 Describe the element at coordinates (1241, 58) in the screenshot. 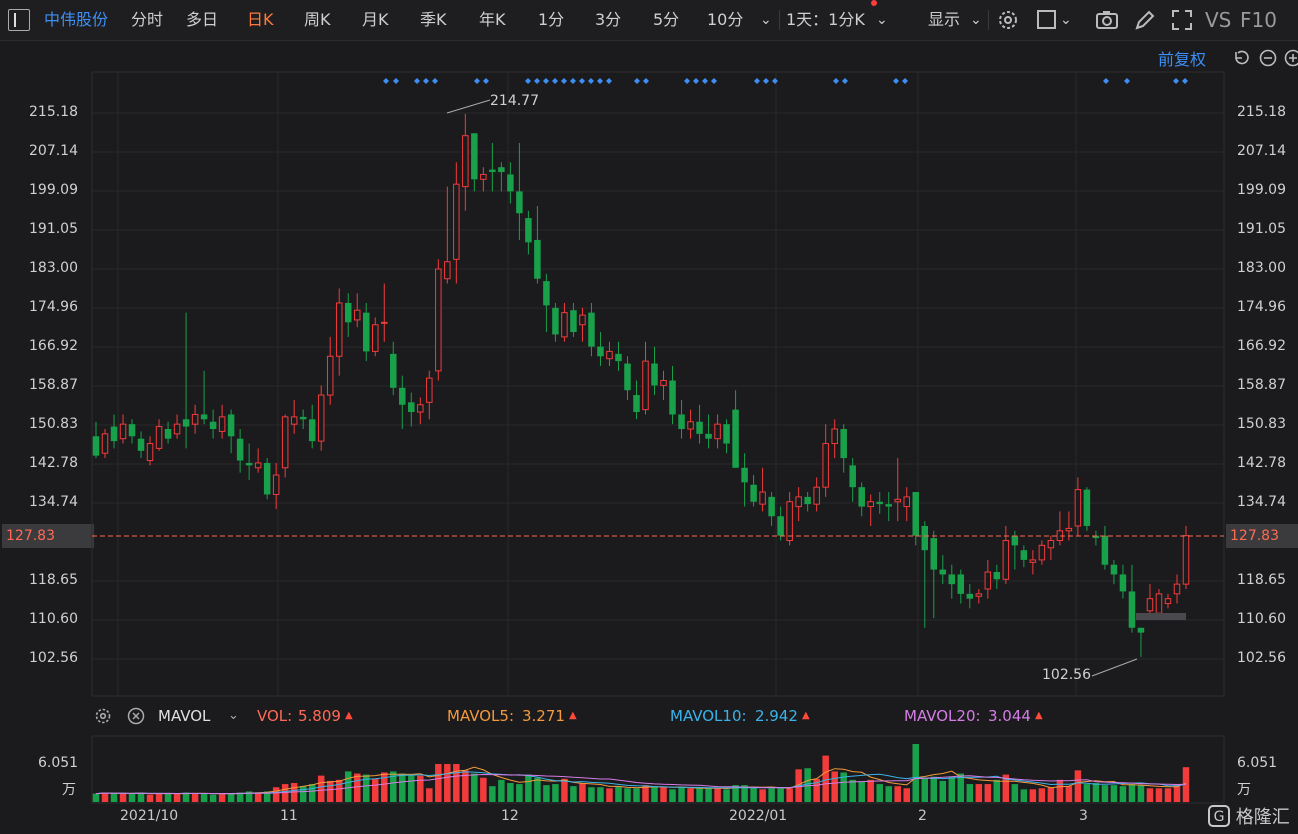

I see `undo-icon` at that location.